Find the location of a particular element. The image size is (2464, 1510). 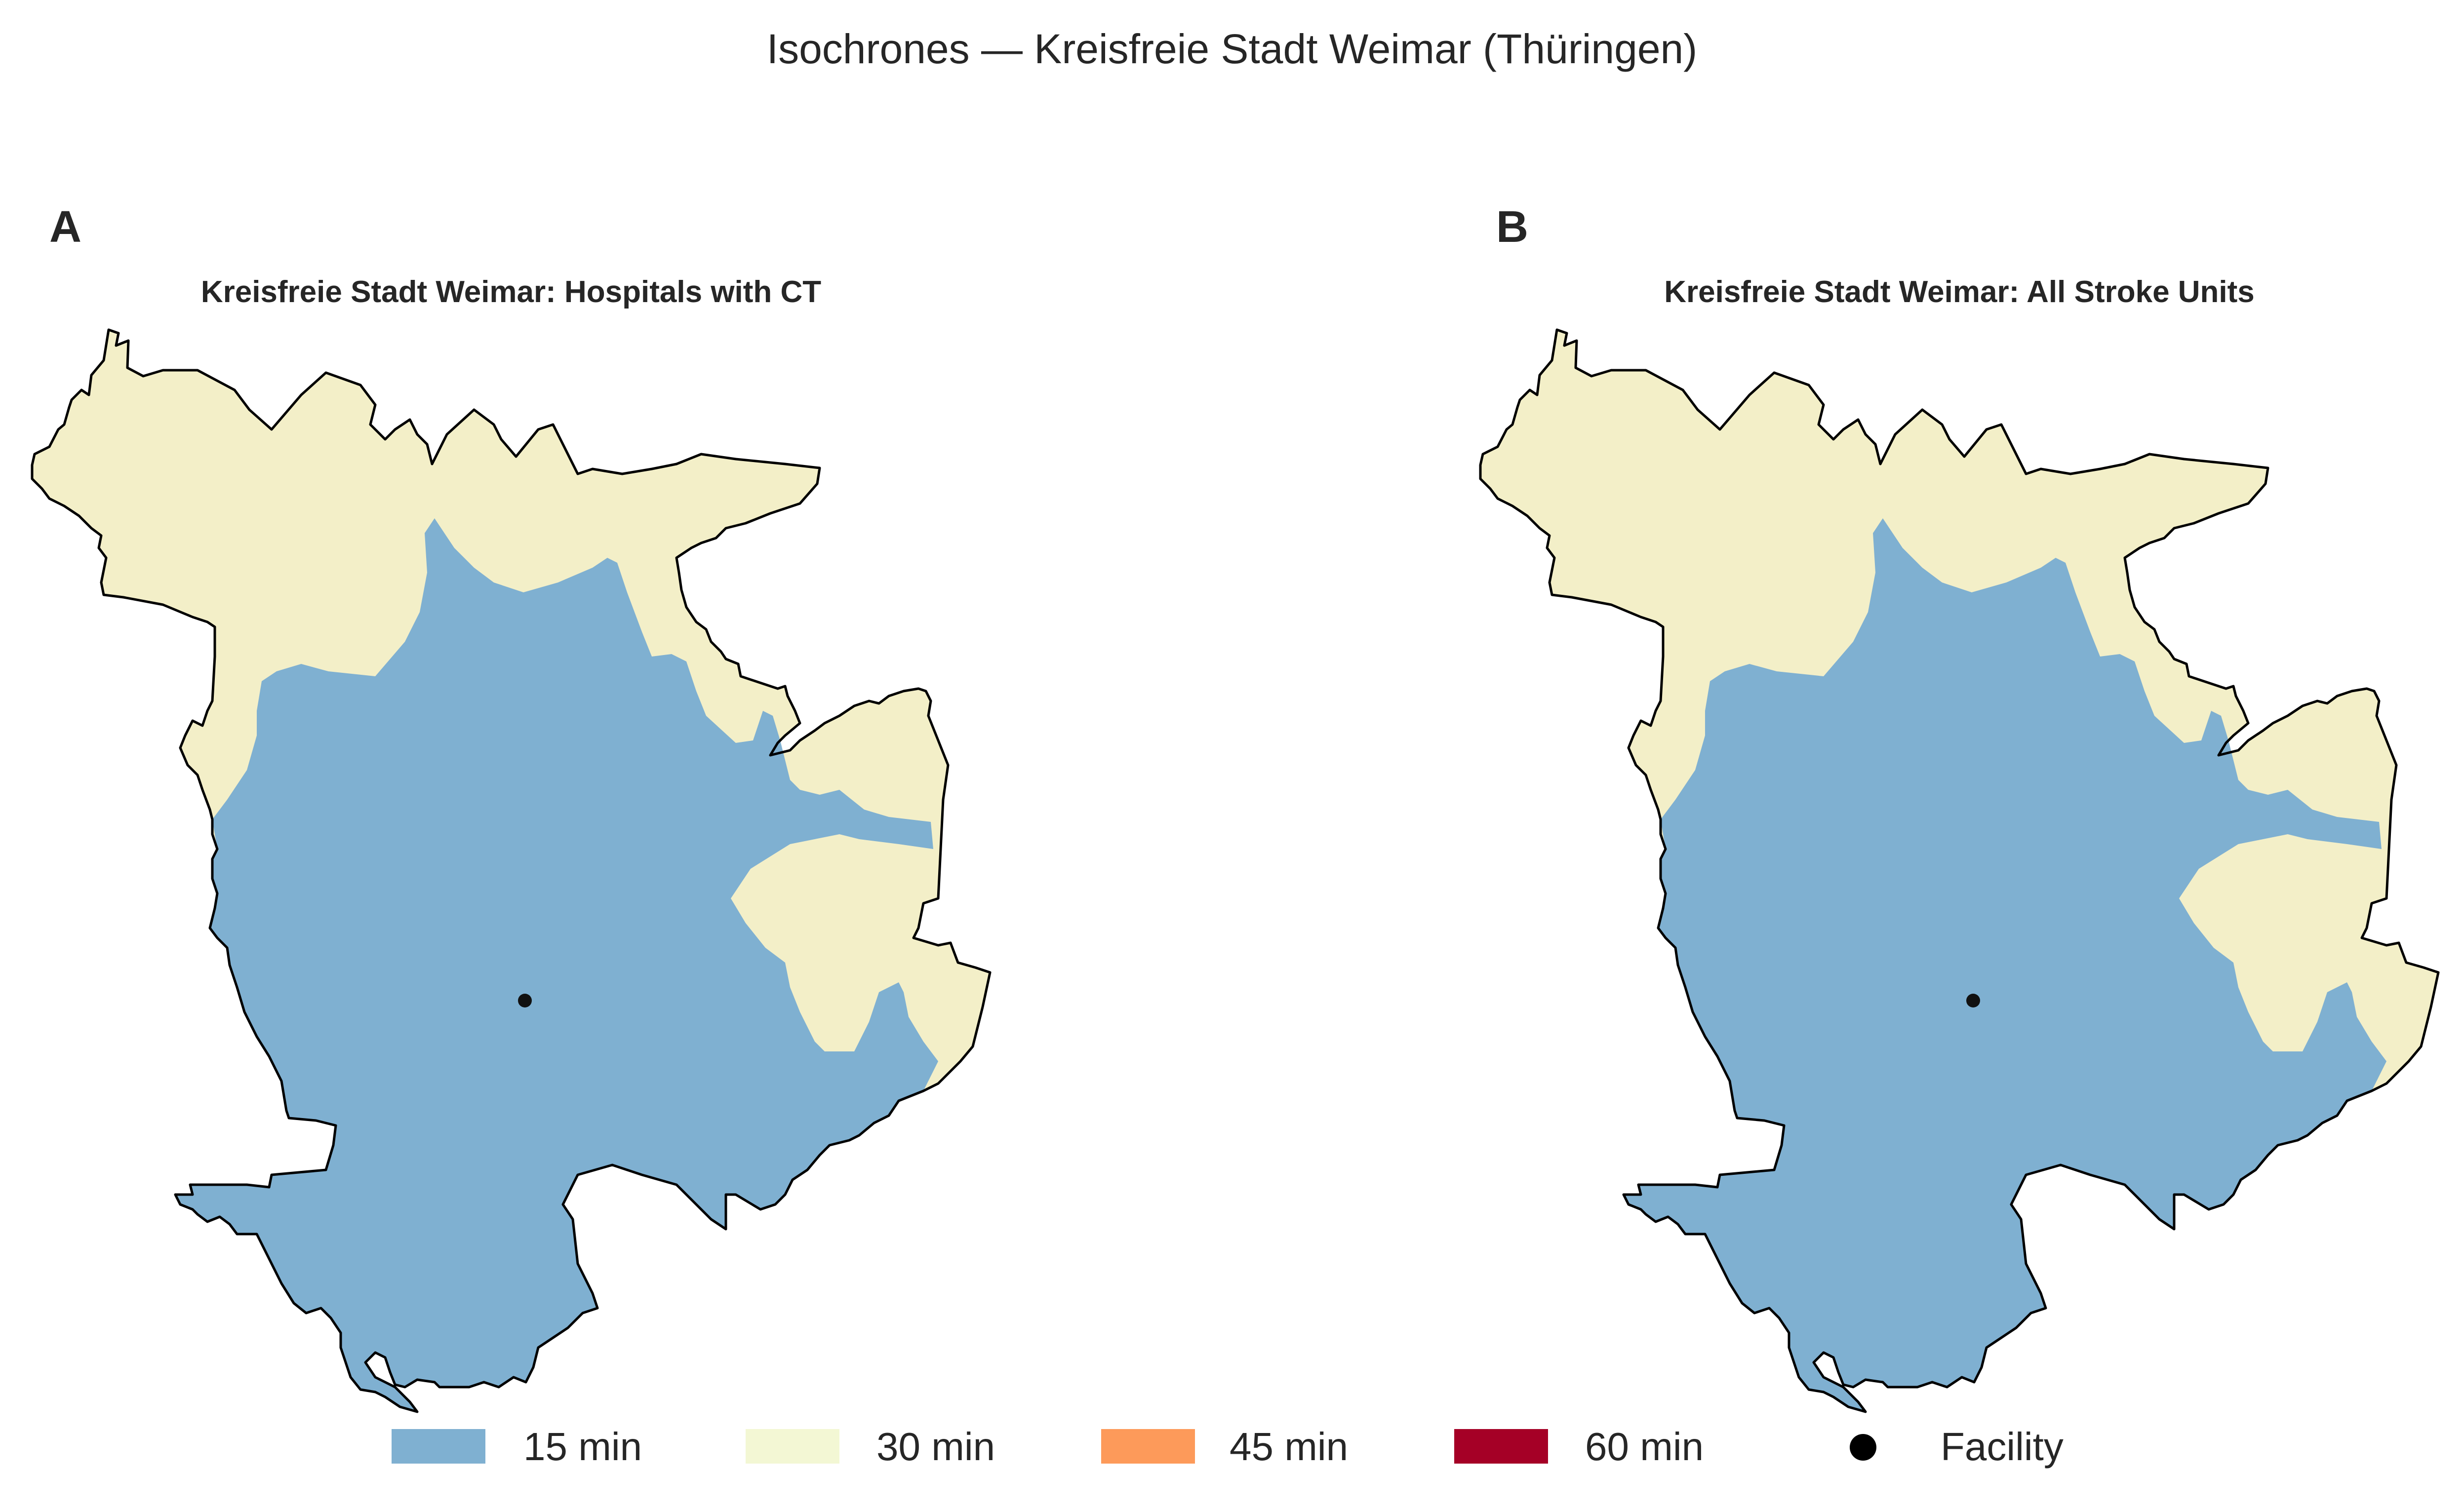

legend-label-15: 15 min is located at coordinates (582, 1447).